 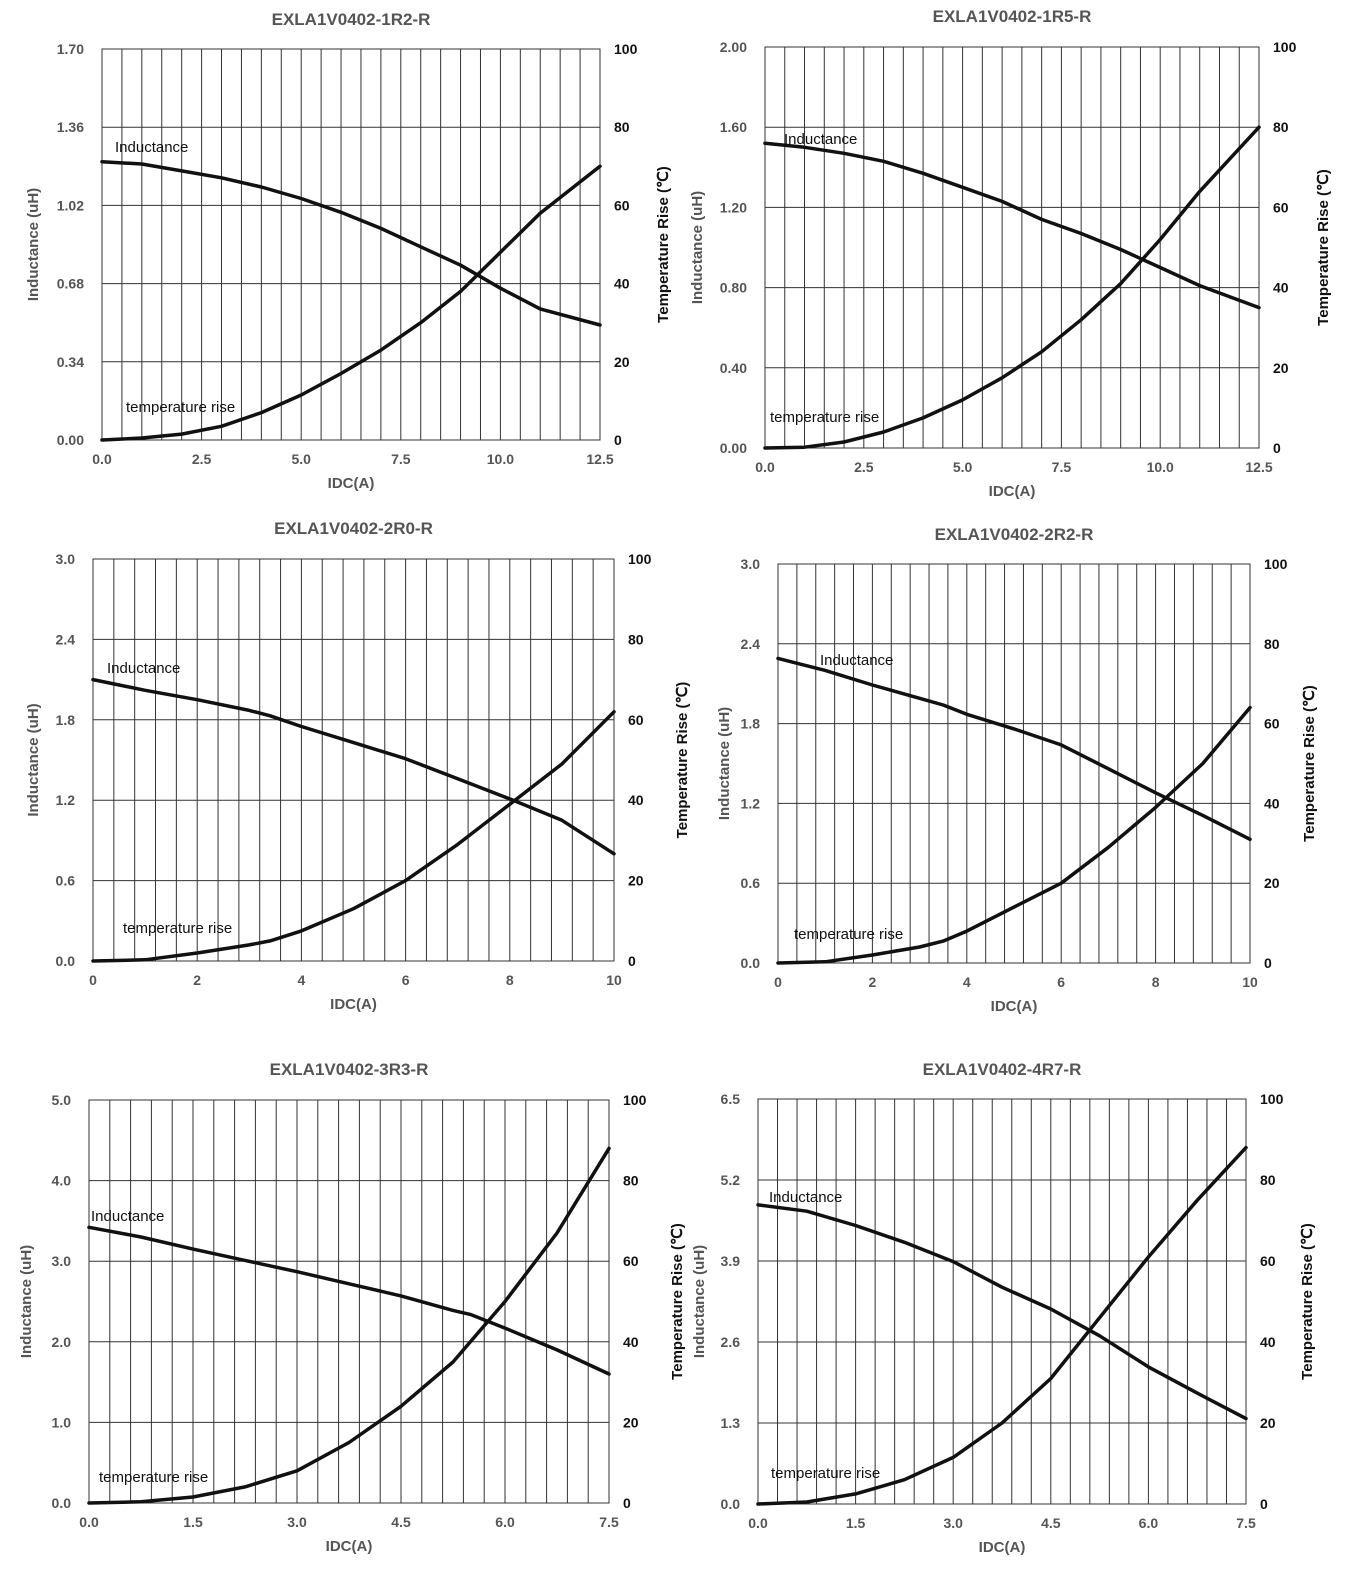 What do you see at coordinates (70, 284) in the screenshot?
I see `y-tick-label: 0.68` at bounding box center [70, 284].